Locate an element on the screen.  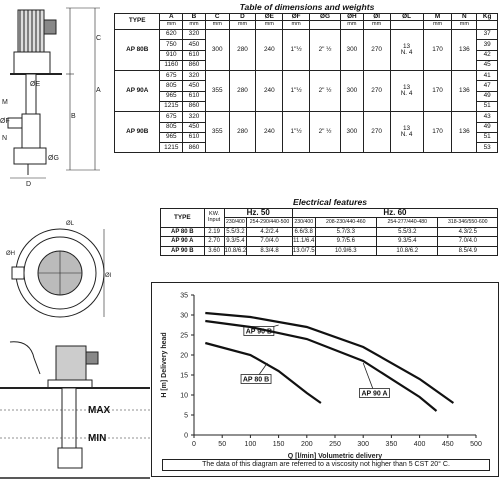
series-line-ap-90-b is located at coordinates (330, 357).